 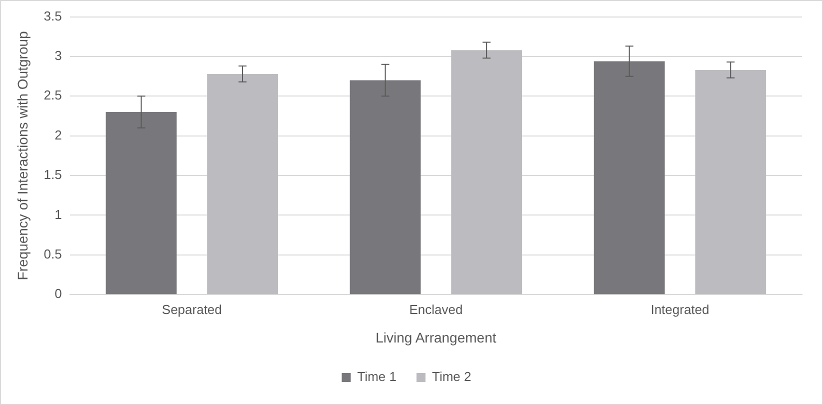 What do you see at coordinates (436, 309) in the screenshot?
I see `x-tick-label: Enclaved` at bounding box center [436, 309].